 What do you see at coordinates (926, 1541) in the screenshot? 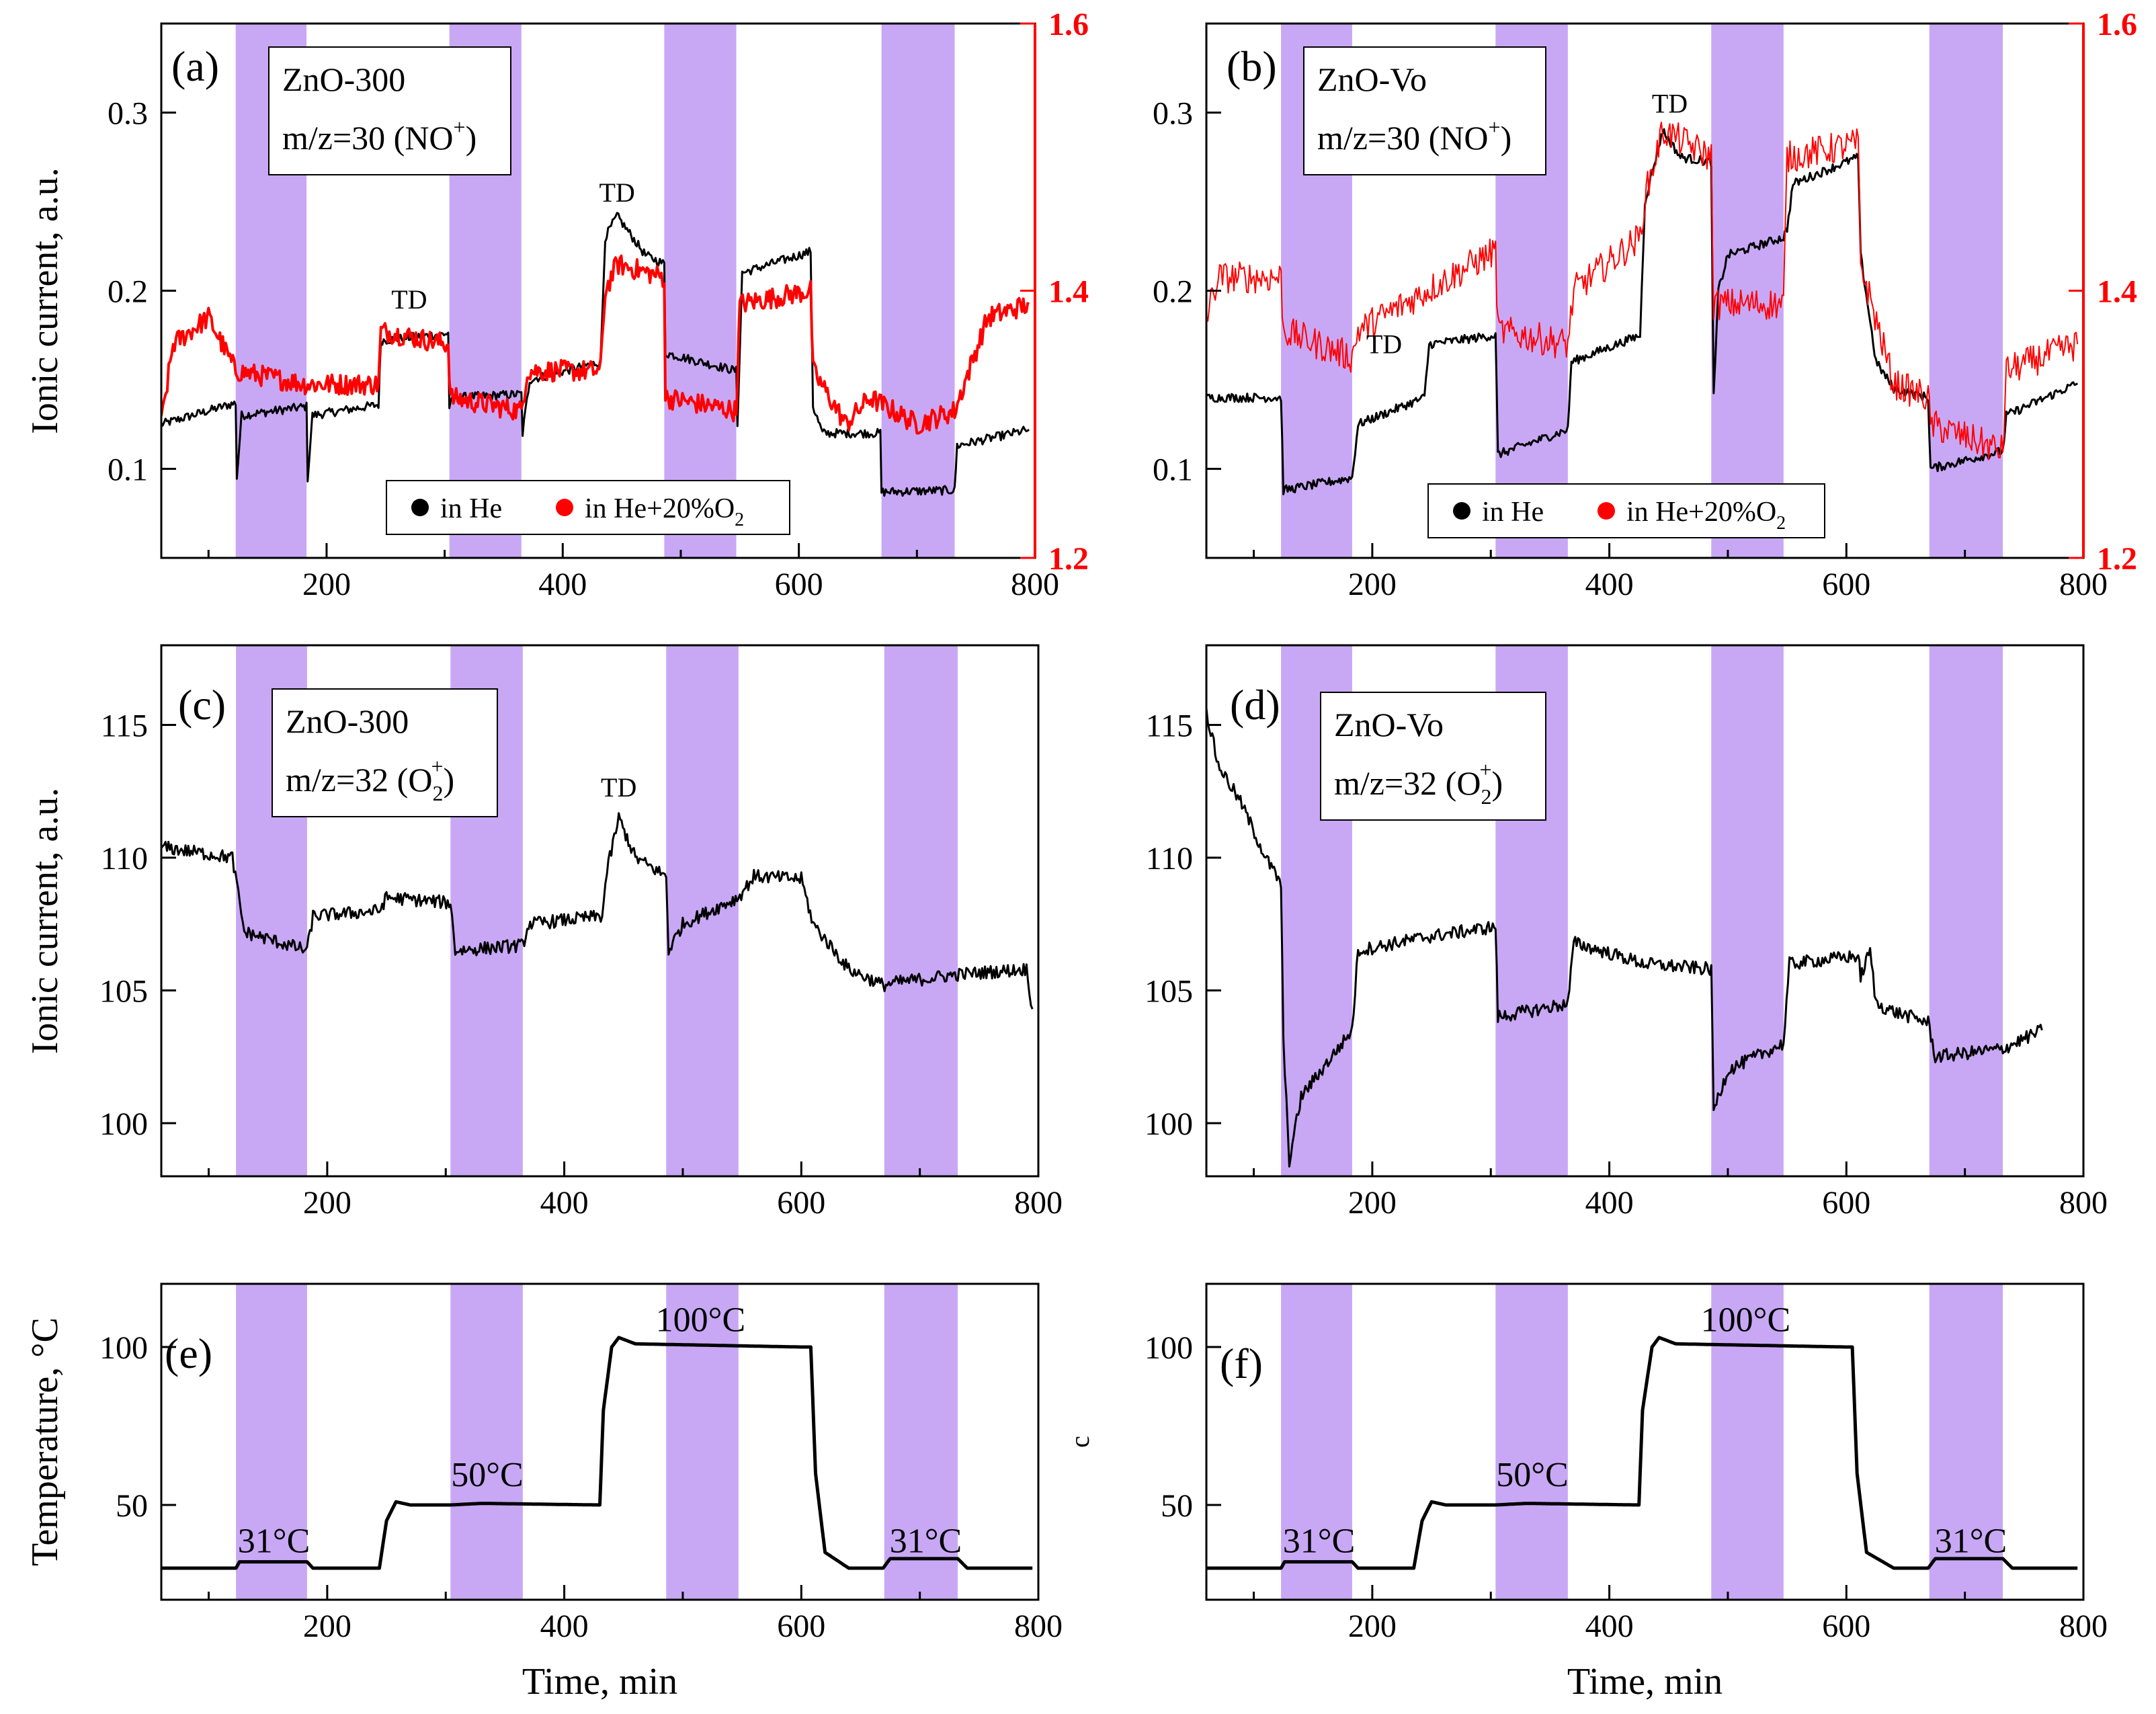
I see `temp-label-e-3: 31°C` at bounding box center [926, 1541].